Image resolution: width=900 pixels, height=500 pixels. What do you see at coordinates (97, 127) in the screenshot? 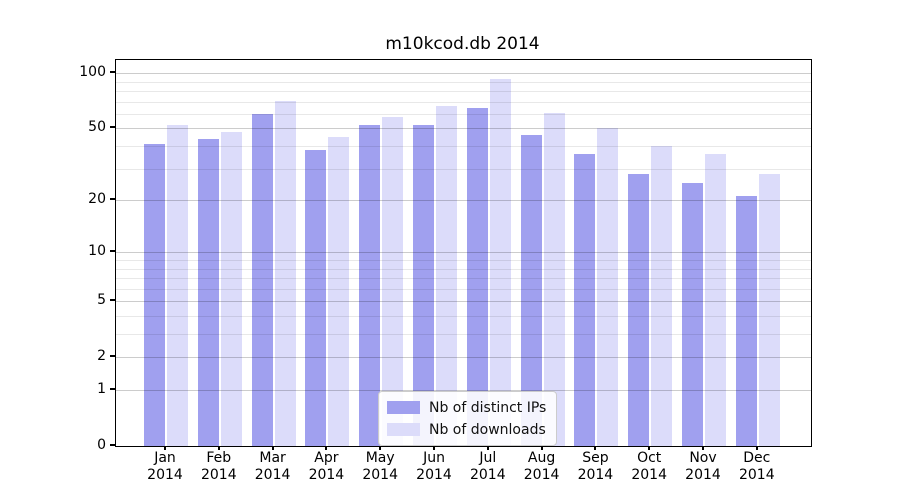
I see `y-tick-label: 50` at bounding box center [97, 127].